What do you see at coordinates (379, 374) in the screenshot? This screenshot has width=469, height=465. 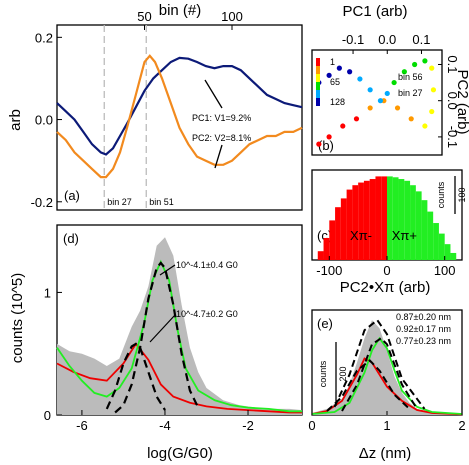 I see `series-line-fit-green` at bounding box center [379, 374].